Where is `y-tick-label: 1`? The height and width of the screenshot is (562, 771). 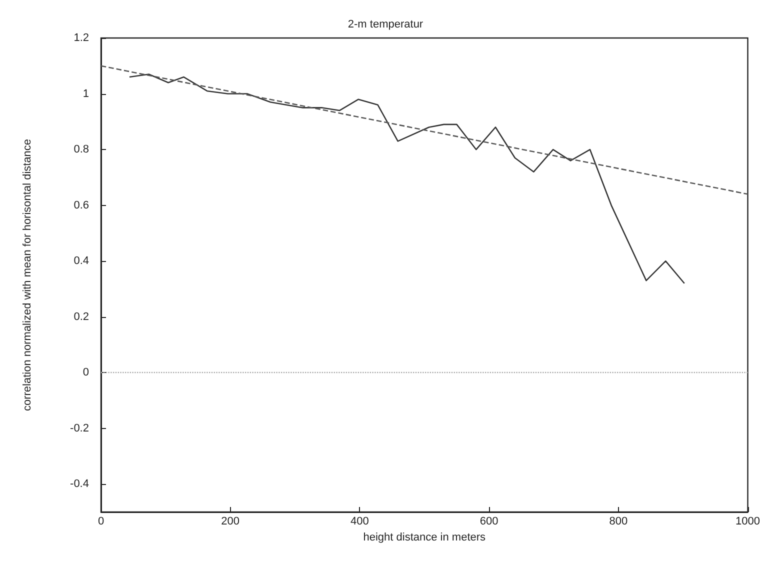
y-tick-label: 1 is located at coordinates (85, 94).